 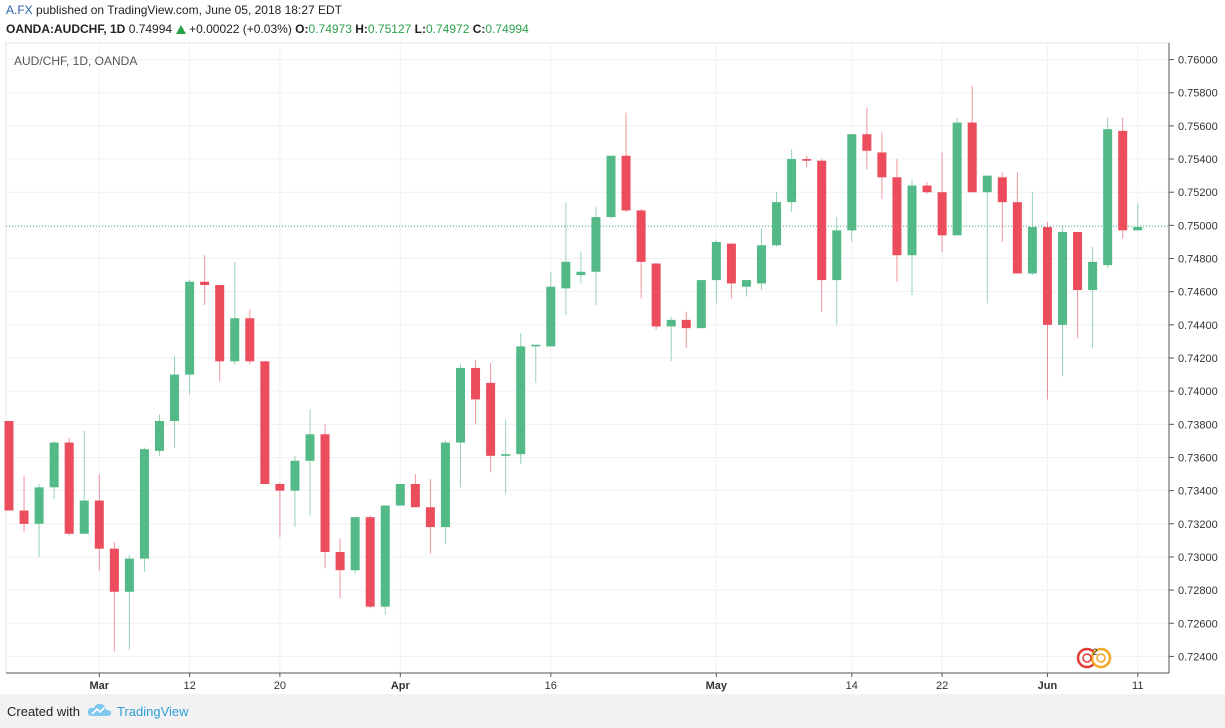 I want to click on x-tick-label: 16, so click(x=551, y=686).